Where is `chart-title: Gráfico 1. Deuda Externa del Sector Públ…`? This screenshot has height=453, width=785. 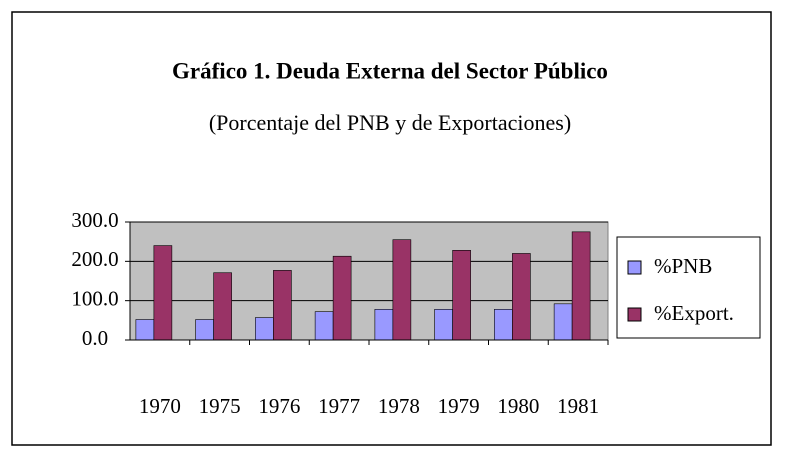
chart-title: Gráfico 1. Deuda Externa del Sector Públ… is located at coordinates (390, 70).